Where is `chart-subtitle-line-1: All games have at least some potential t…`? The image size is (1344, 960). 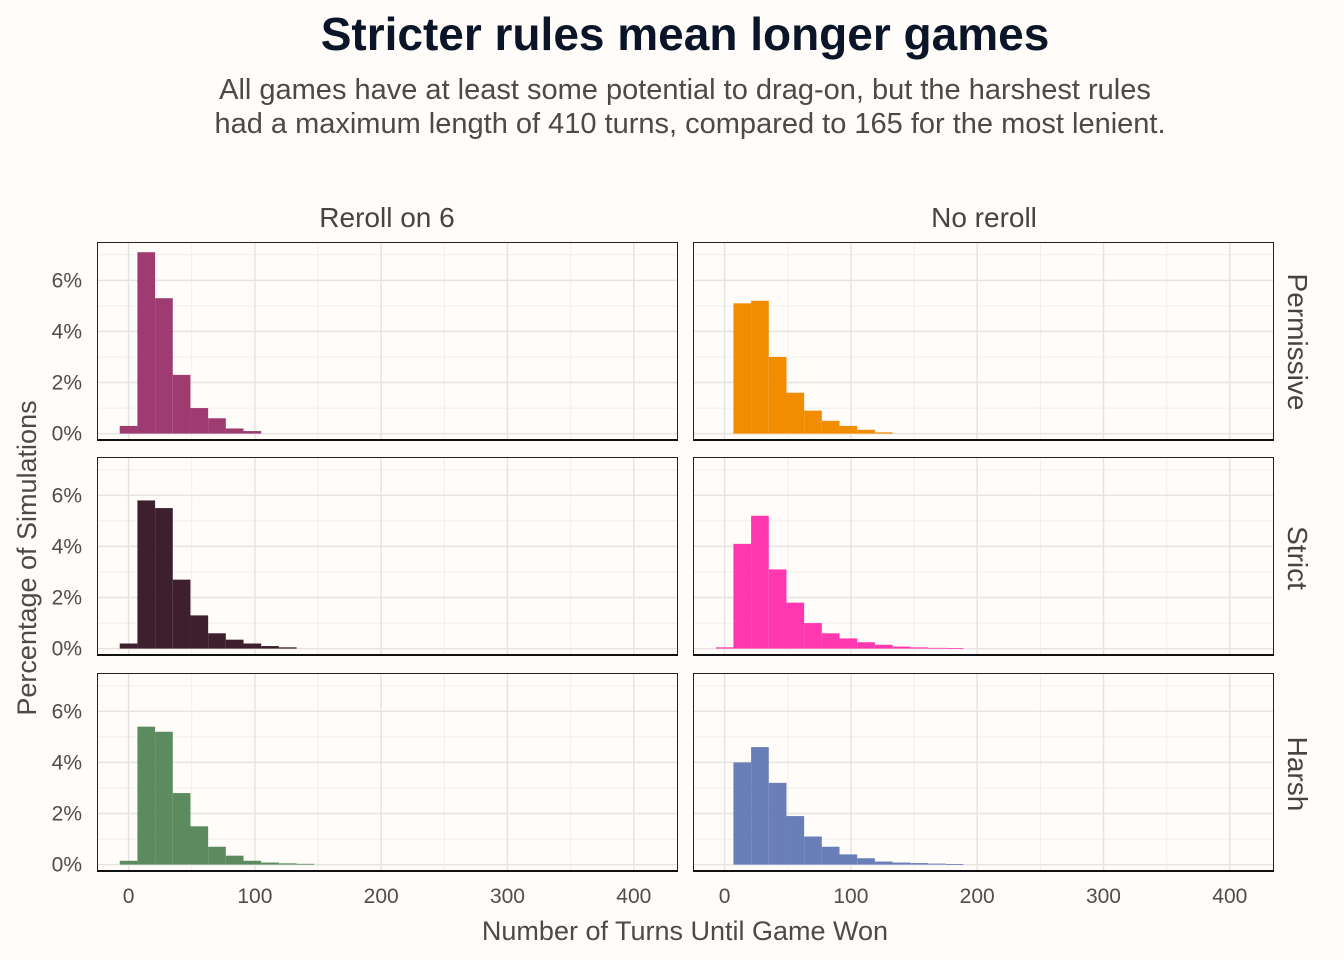 chart-subtitle-line-1: All games have at least some potential t… is located at coordinates (685, 90).